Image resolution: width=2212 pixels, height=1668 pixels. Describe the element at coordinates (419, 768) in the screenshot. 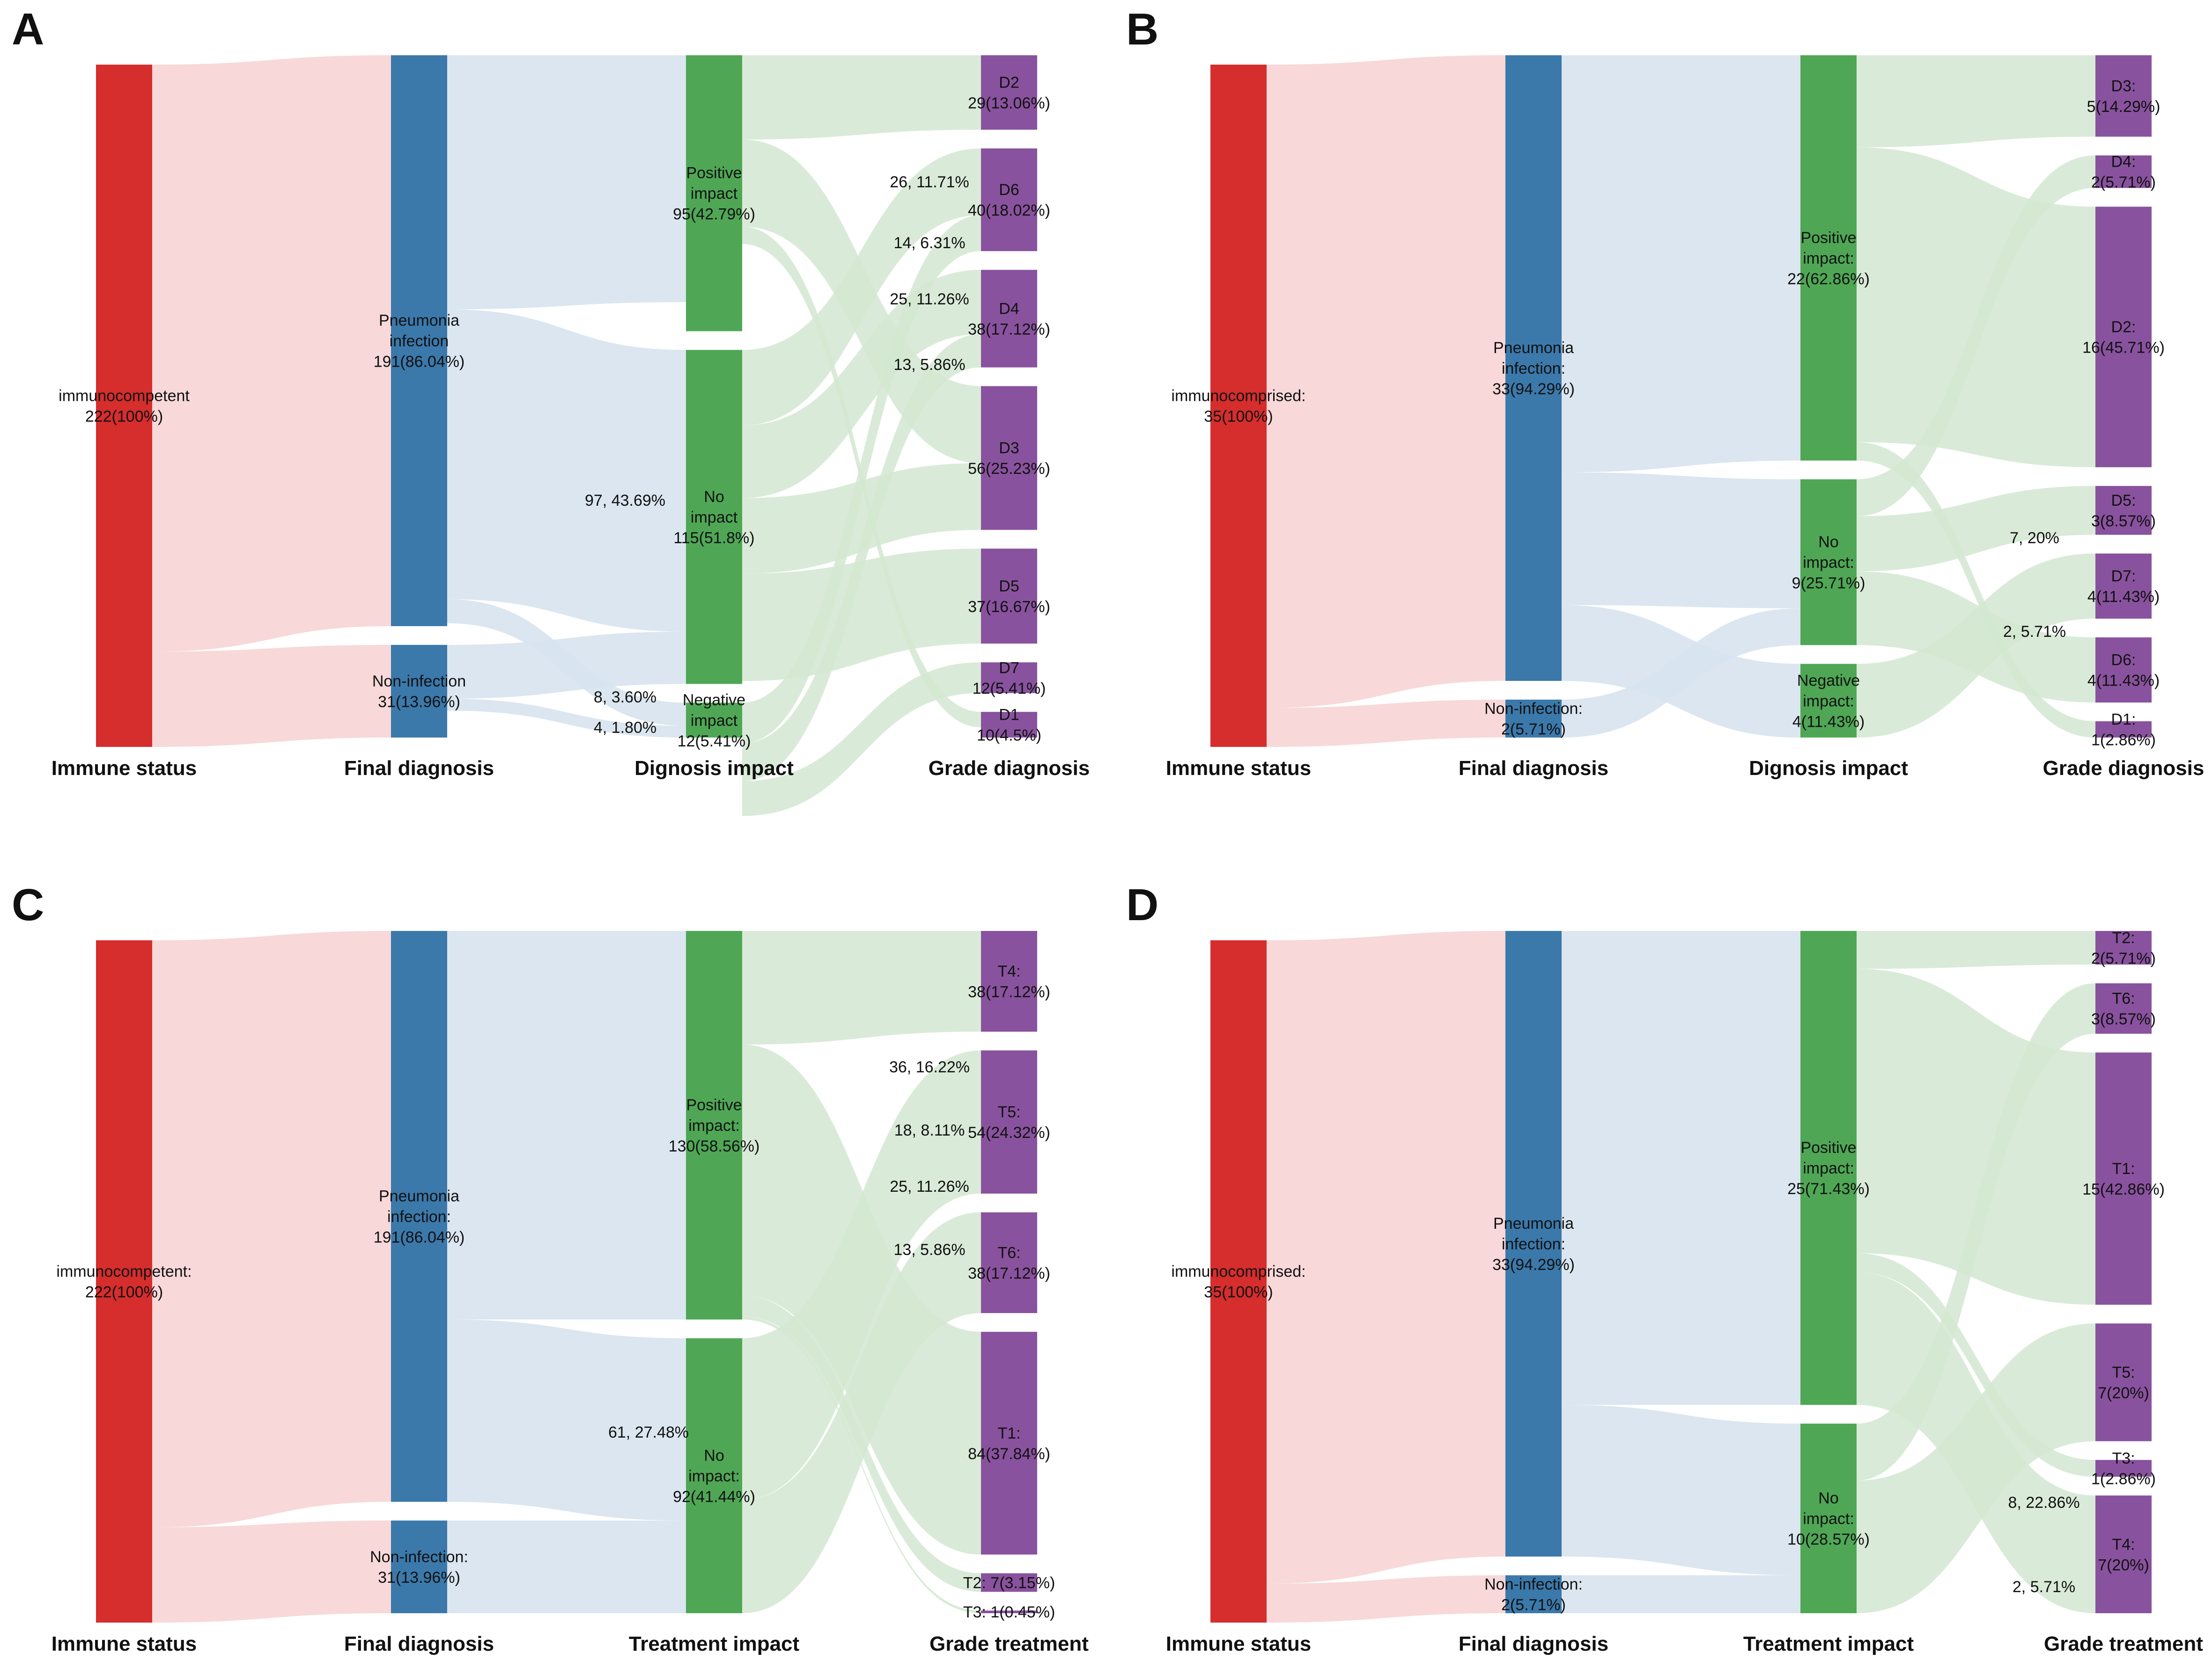

I see `column-label-1: Final diagnosis` at that location.